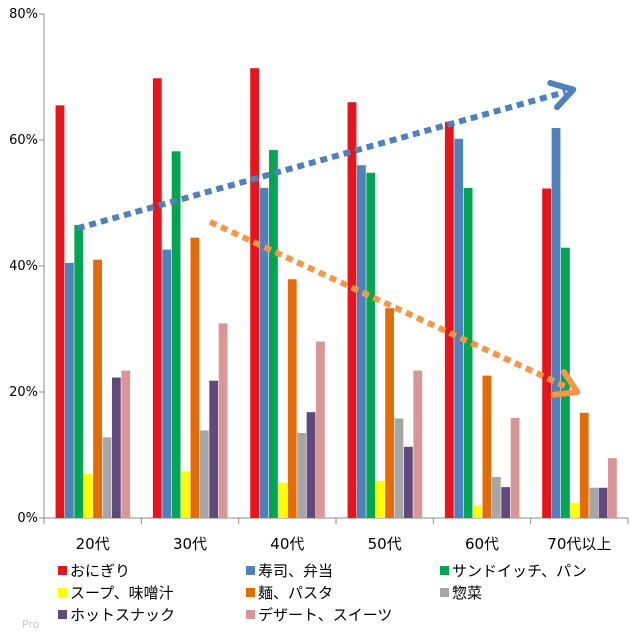 This screenshot has width=640, height=635. I want to click on x-axis: 20代 30代 40代 50代 60代 70代以上, so click(336, 535).